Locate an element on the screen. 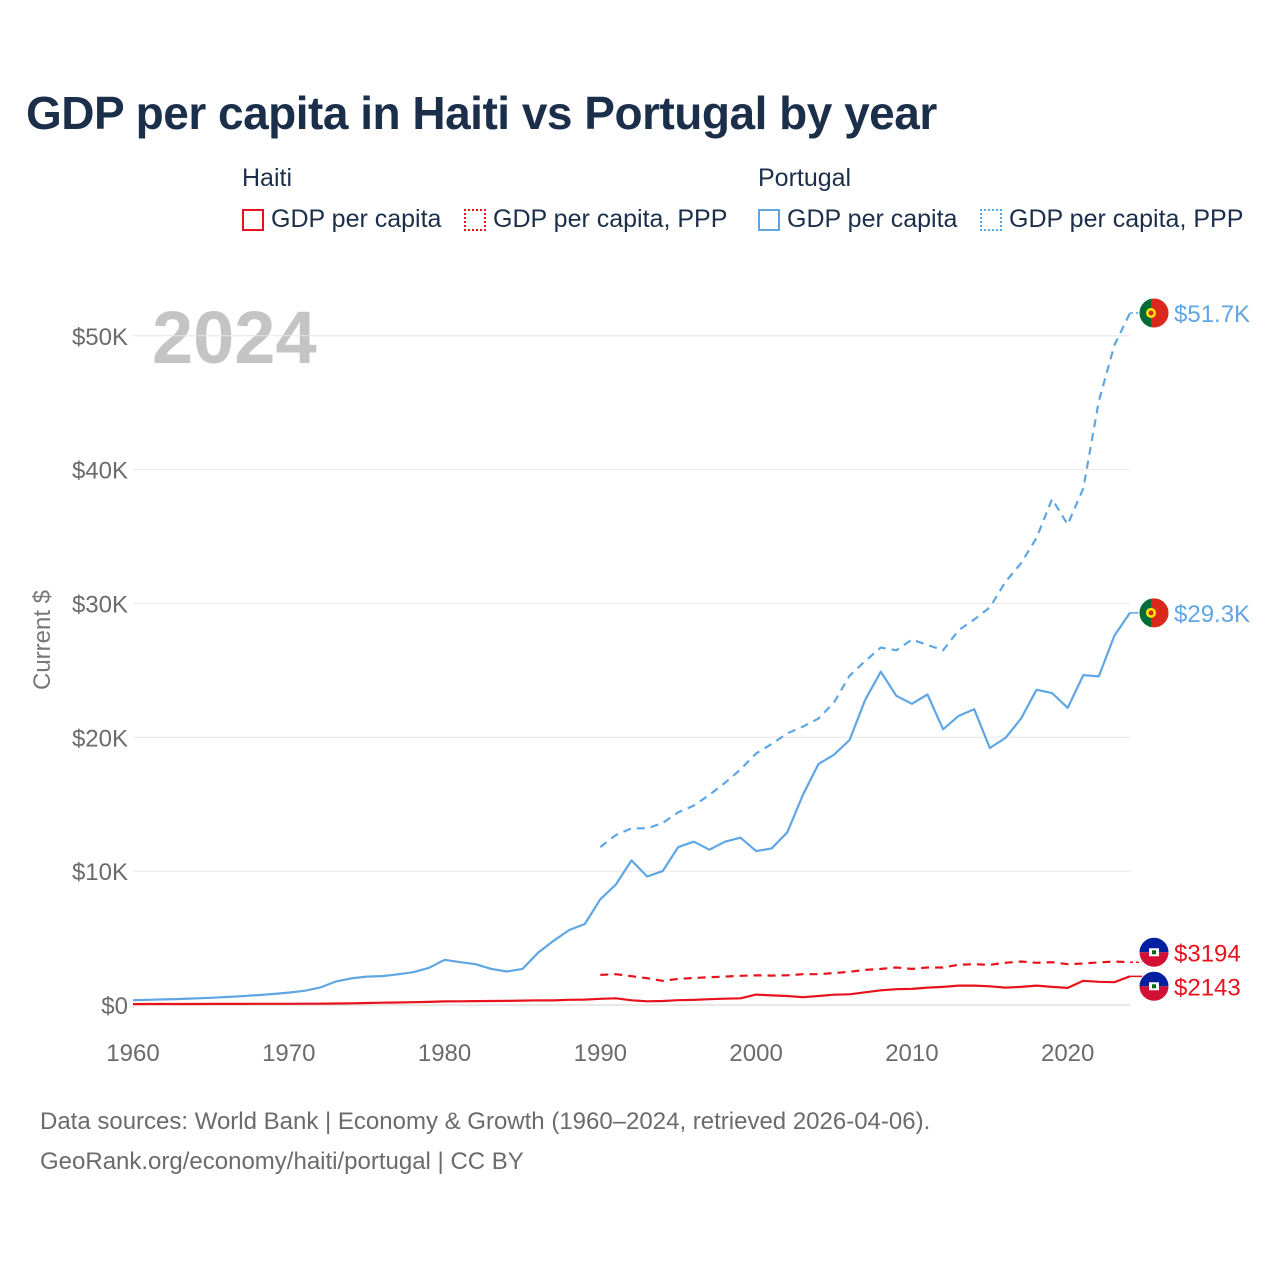 The width and height of the screenshot is (1280, 1280). legend-swatch-portugal-gdp-ppp is located at coordinates (991, 219).